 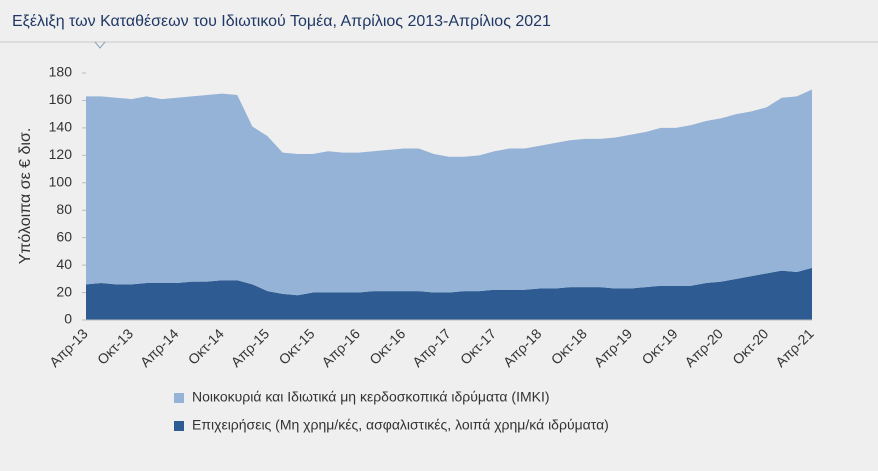 I want to click on area, so click(x=449, y=293).